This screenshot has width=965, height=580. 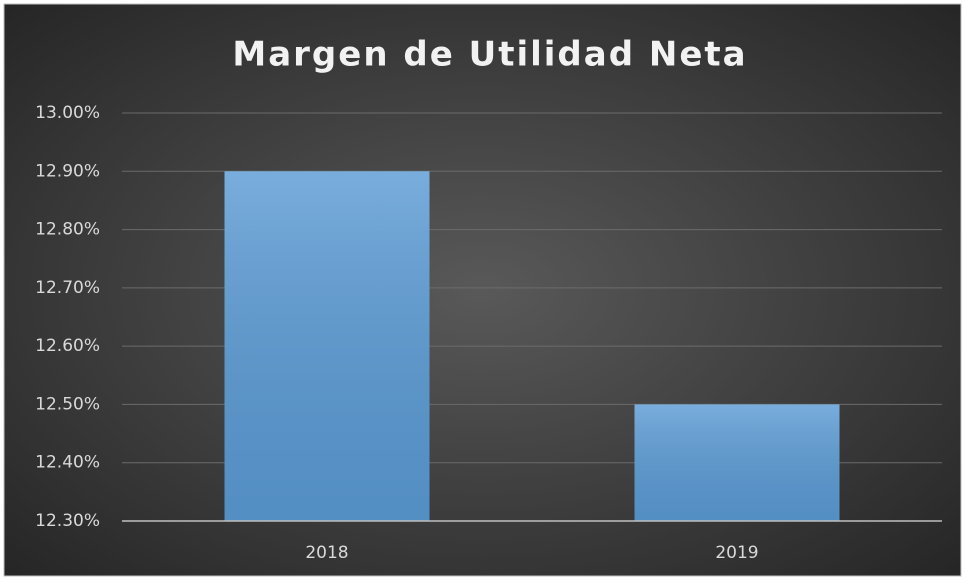 What do you see at coordinates (67, 113) in the screenshot?
I see `y-tick-label: 13.00%` at bounding box center [67, 113].